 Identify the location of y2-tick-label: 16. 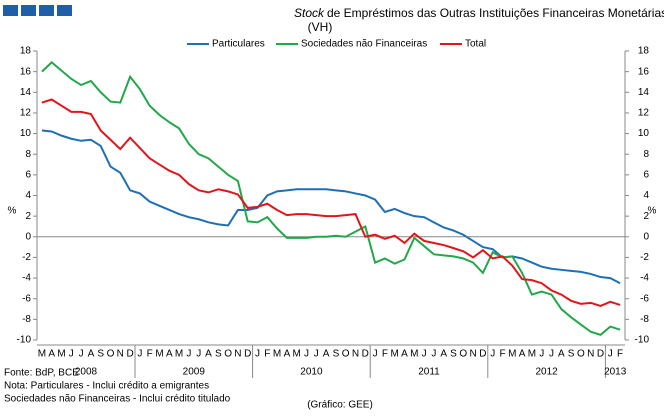
(644, 71).